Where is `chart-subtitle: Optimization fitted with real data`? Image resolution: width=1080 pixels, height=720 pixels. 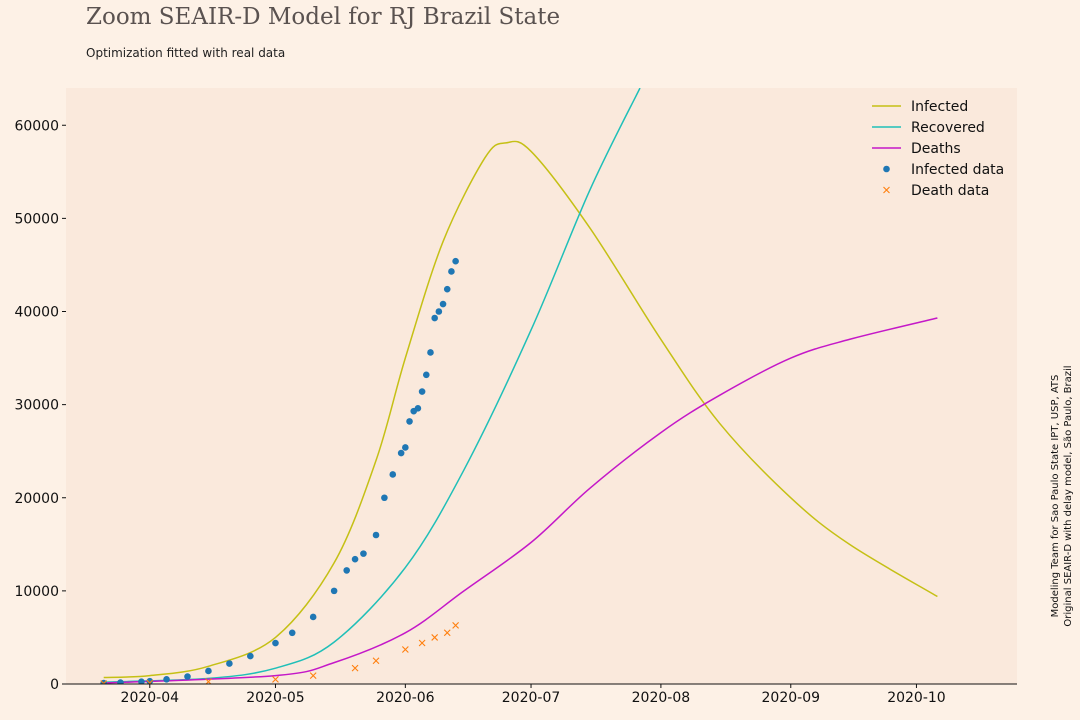 chart-subtitle: Optimization fitted with real data is located at coordinates (186, 53).